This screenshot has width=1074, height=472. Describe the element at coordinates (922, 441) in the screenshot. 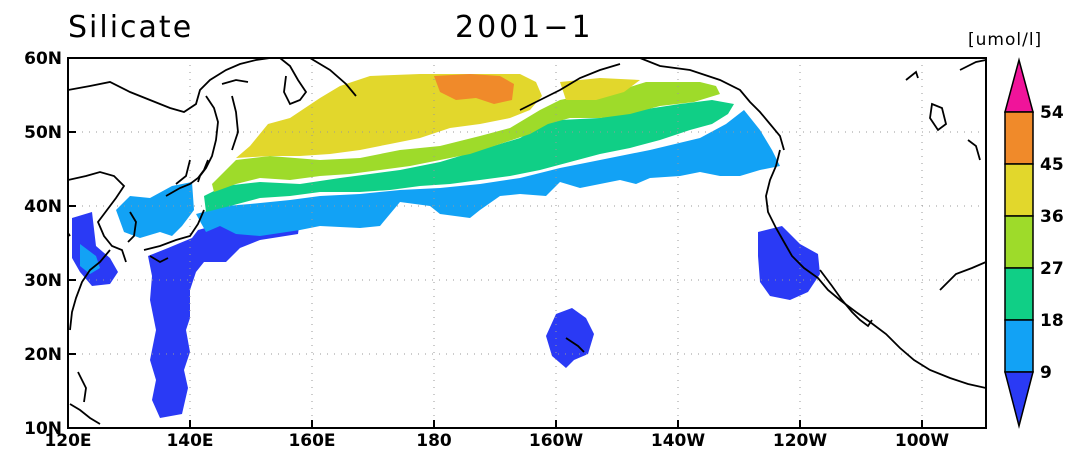

I see `x-tick-label: 100W` at that location.